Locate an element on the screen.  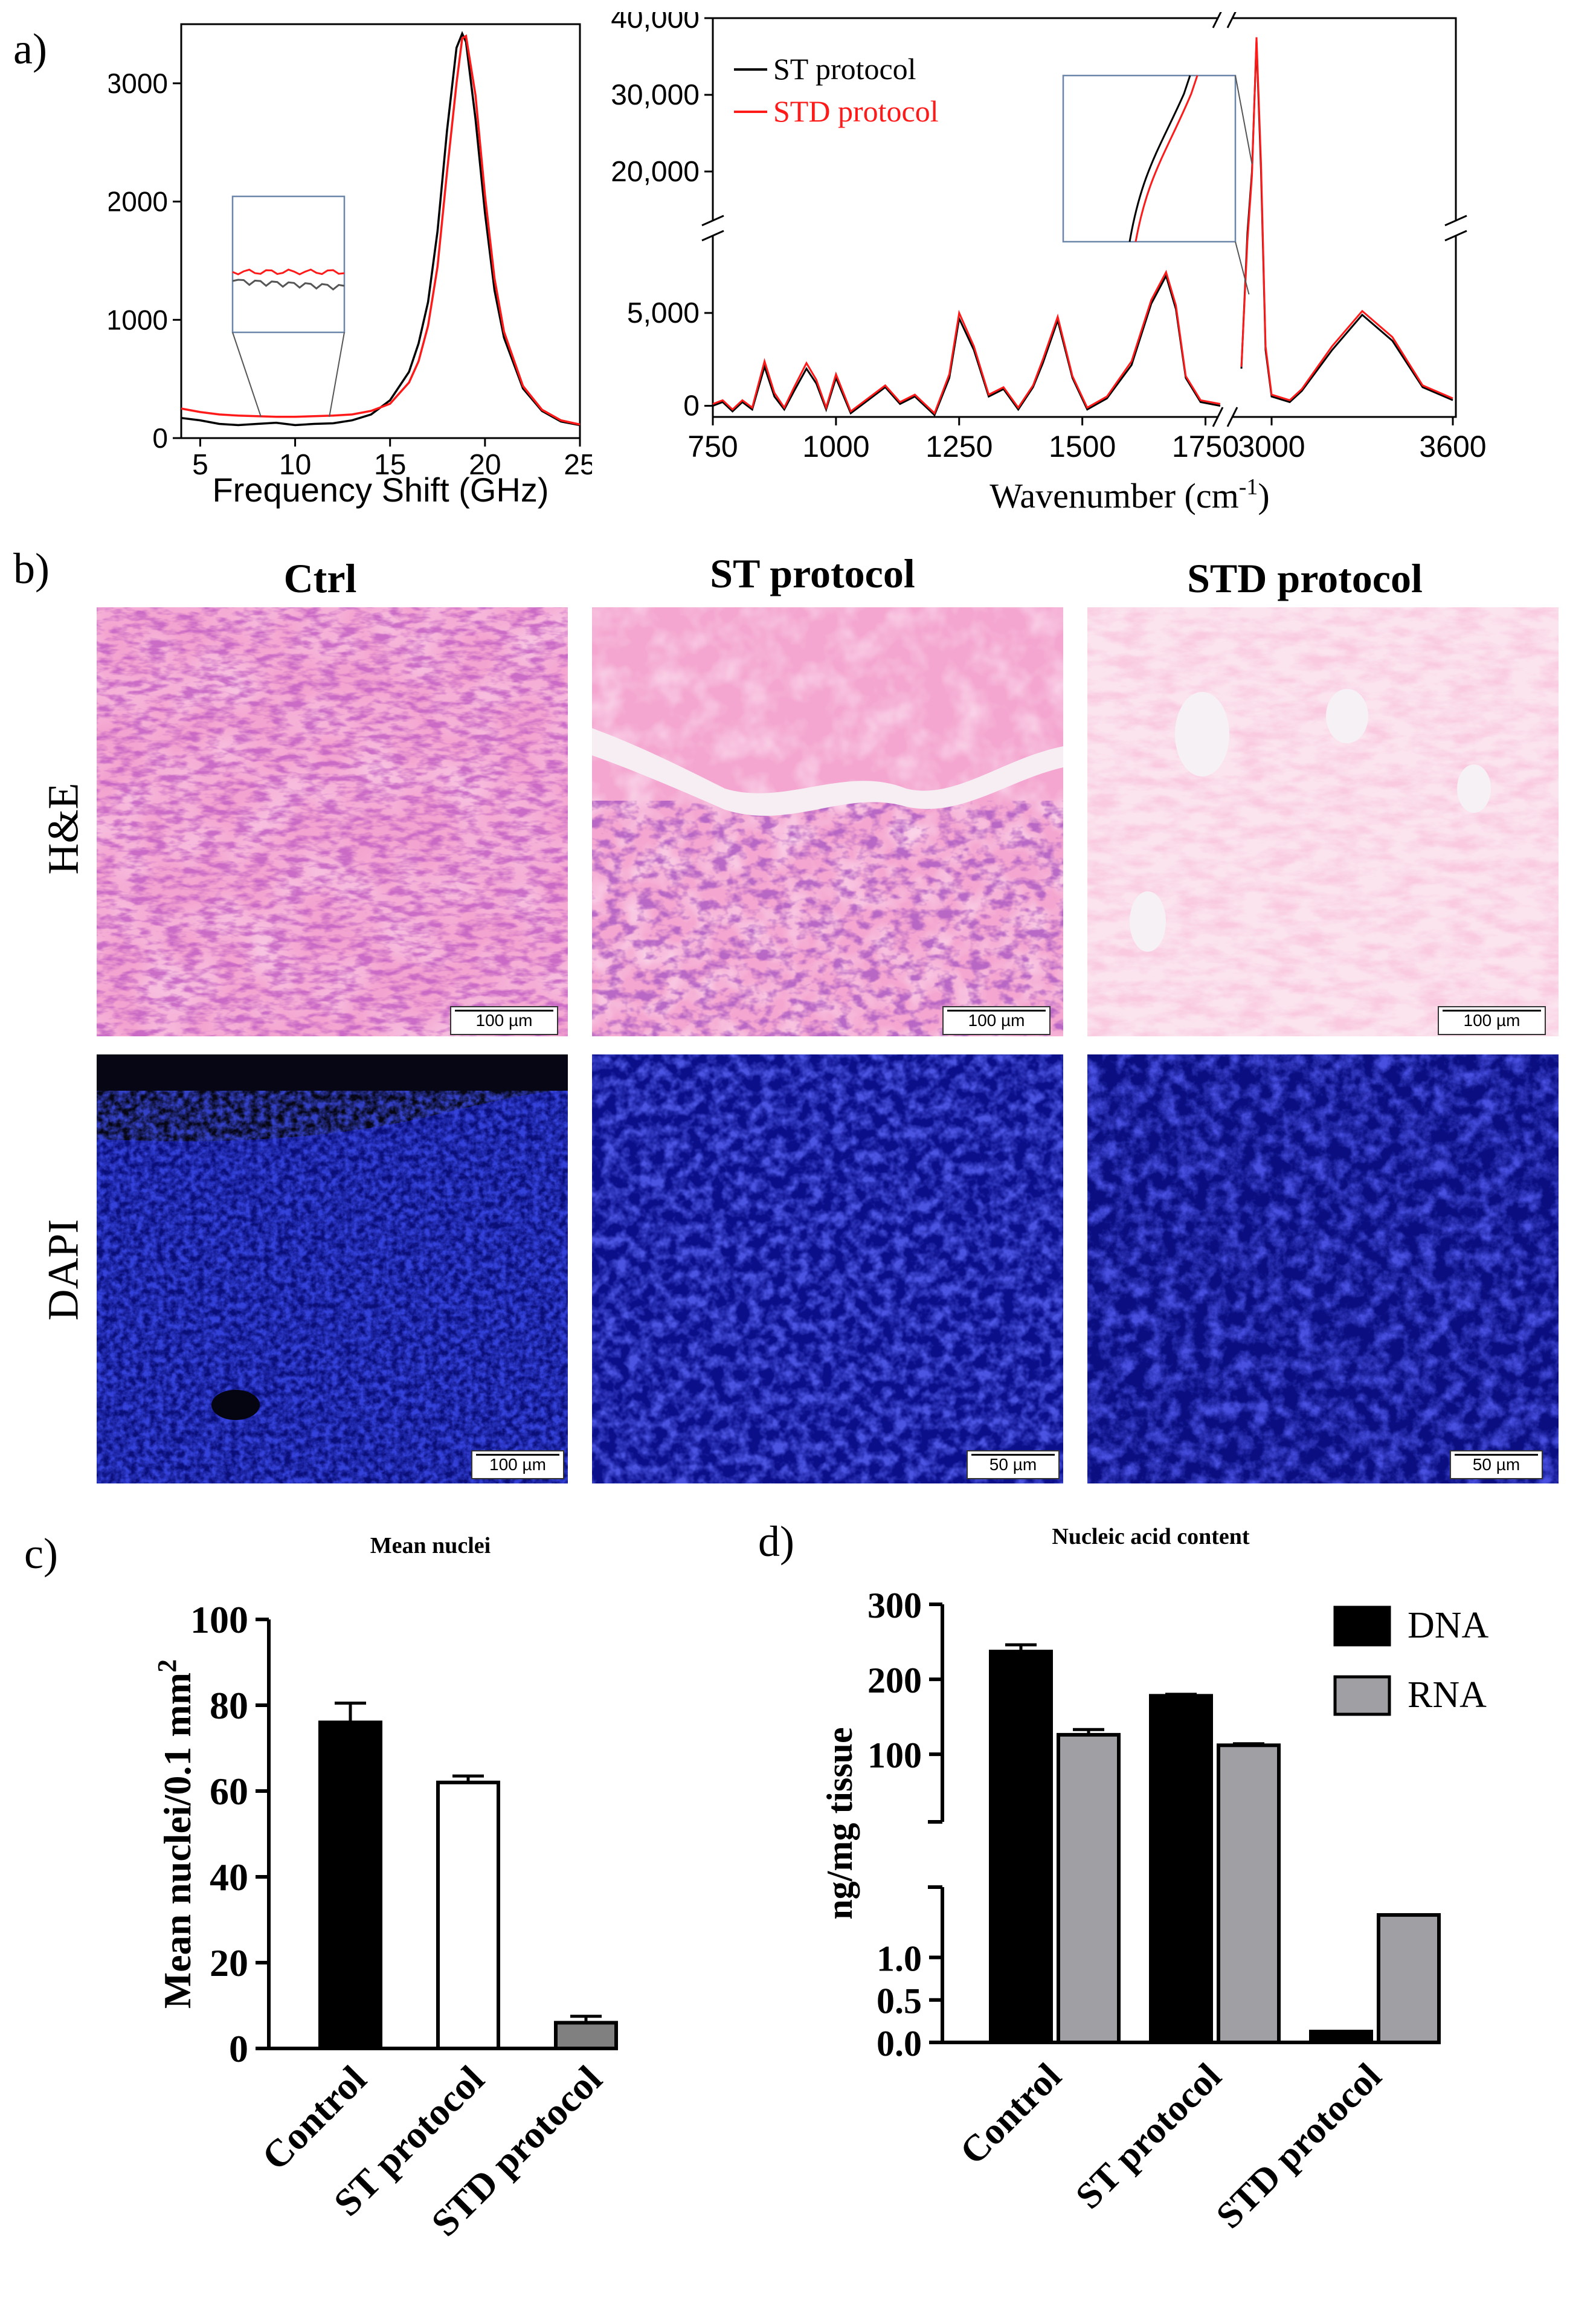
dapi-ctrl-scalebar: 100 µm is located at coordinates (517, 1465).